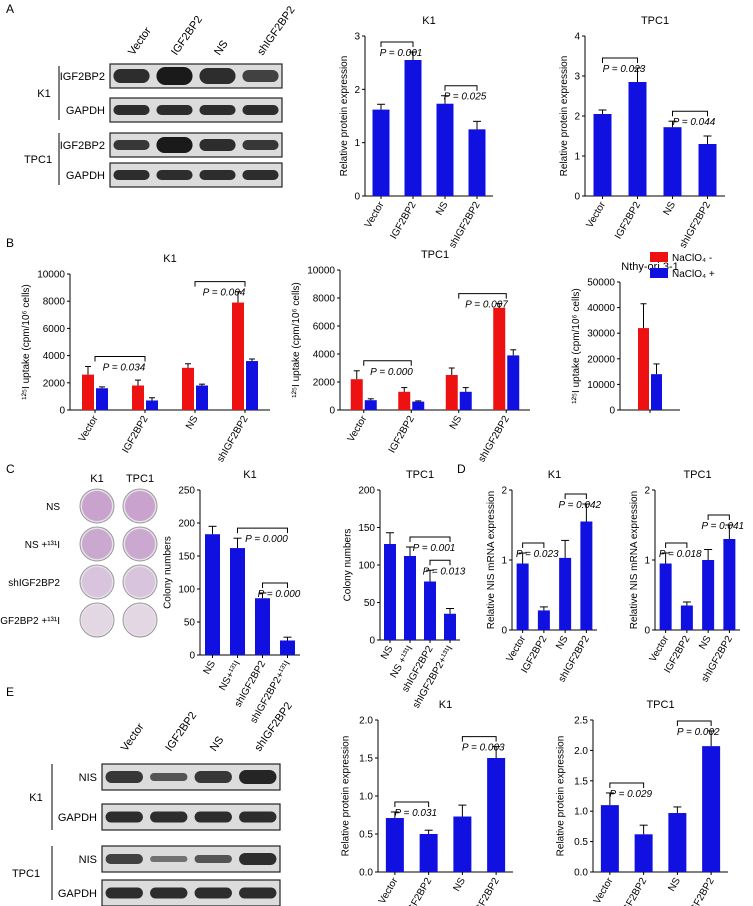  What do you see at coordinates (136, 434) in the screenshot?
I see `B1-x-tick-label: IGF2BP2` at bounding box center [136, 434].